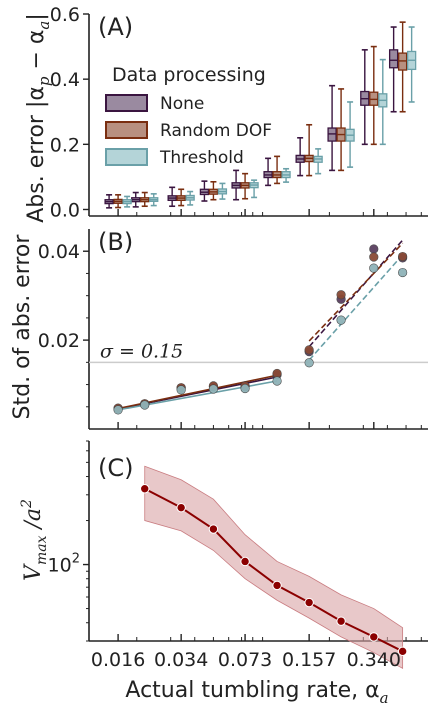 The height and width of the screenshot is (711, 436). What do you see at coordinates (216, 131) in the screenshot?
I see `legend-label: Random DOF` at bounding box center [216, 131].